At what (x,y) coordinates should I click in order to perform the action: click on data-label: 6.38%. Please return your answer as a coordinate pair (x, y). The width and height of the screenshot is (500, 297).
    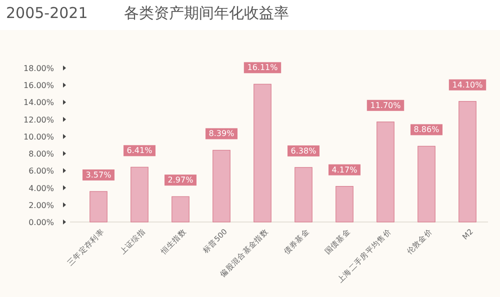
    Looking at the image, I should click on (303, 151).